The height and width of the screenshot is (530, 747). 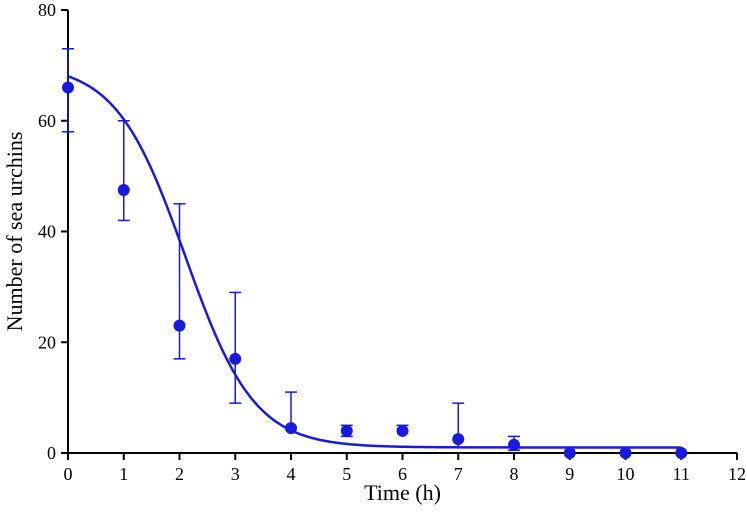 What do you see at coordinates (291, 474) in the screenshot?
I see `x-tick-label: 4` at bounding box center [291, 474].